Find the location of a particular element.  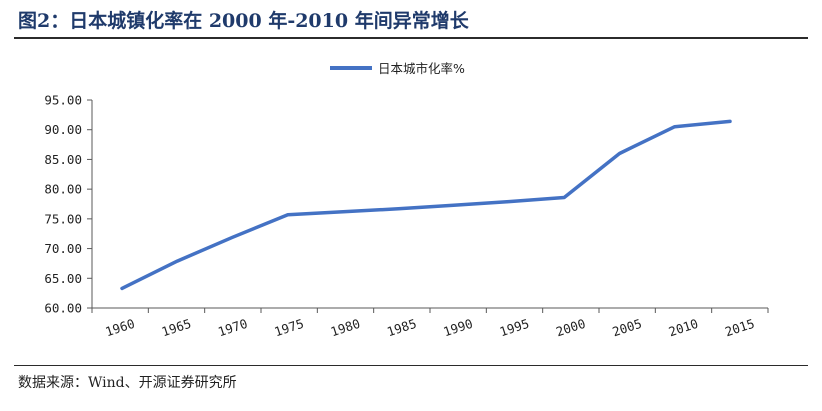

x-tick-label: 1970 is located at coordinates (232, 328).